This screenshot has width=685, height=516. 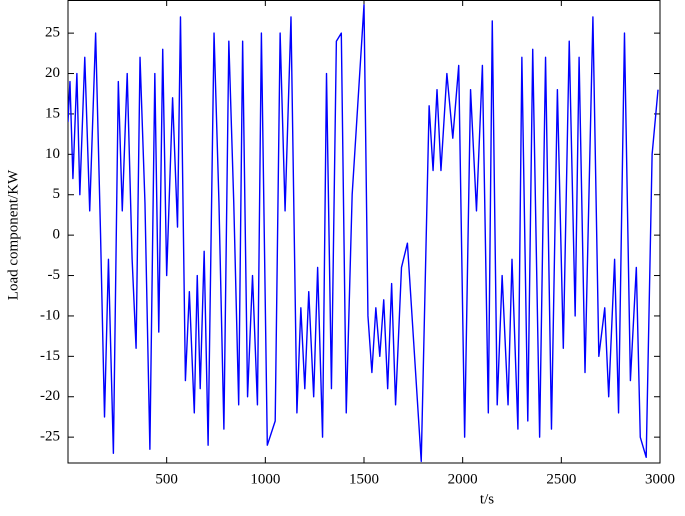 I want to click on y-tick-label: -10, so click(x=50, y=315).